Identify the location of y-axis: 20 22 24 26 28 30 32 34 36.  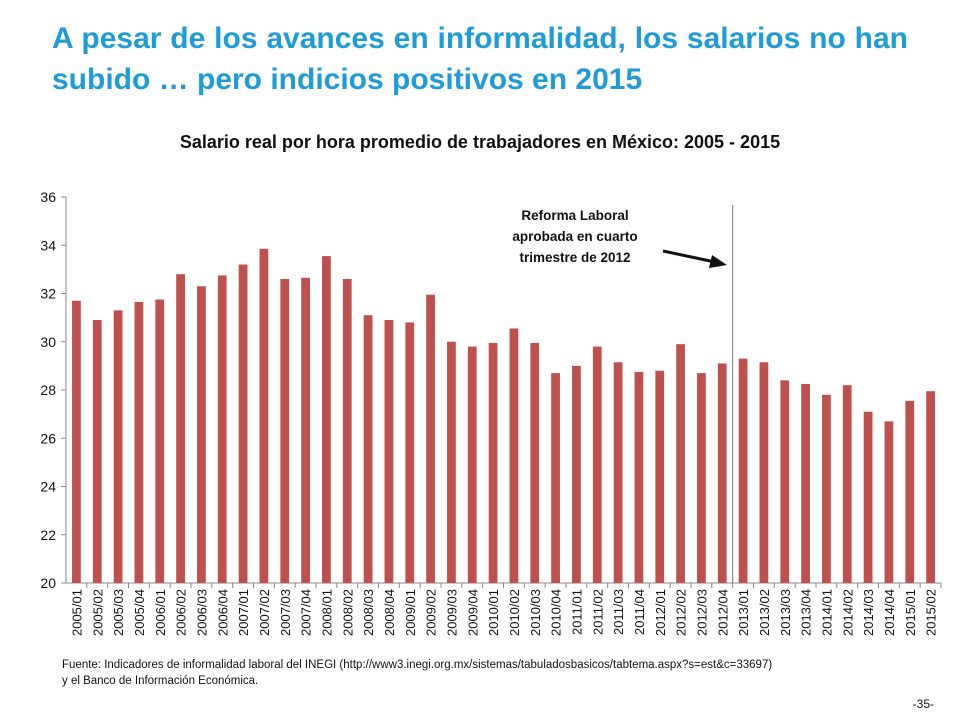
(53, 390).